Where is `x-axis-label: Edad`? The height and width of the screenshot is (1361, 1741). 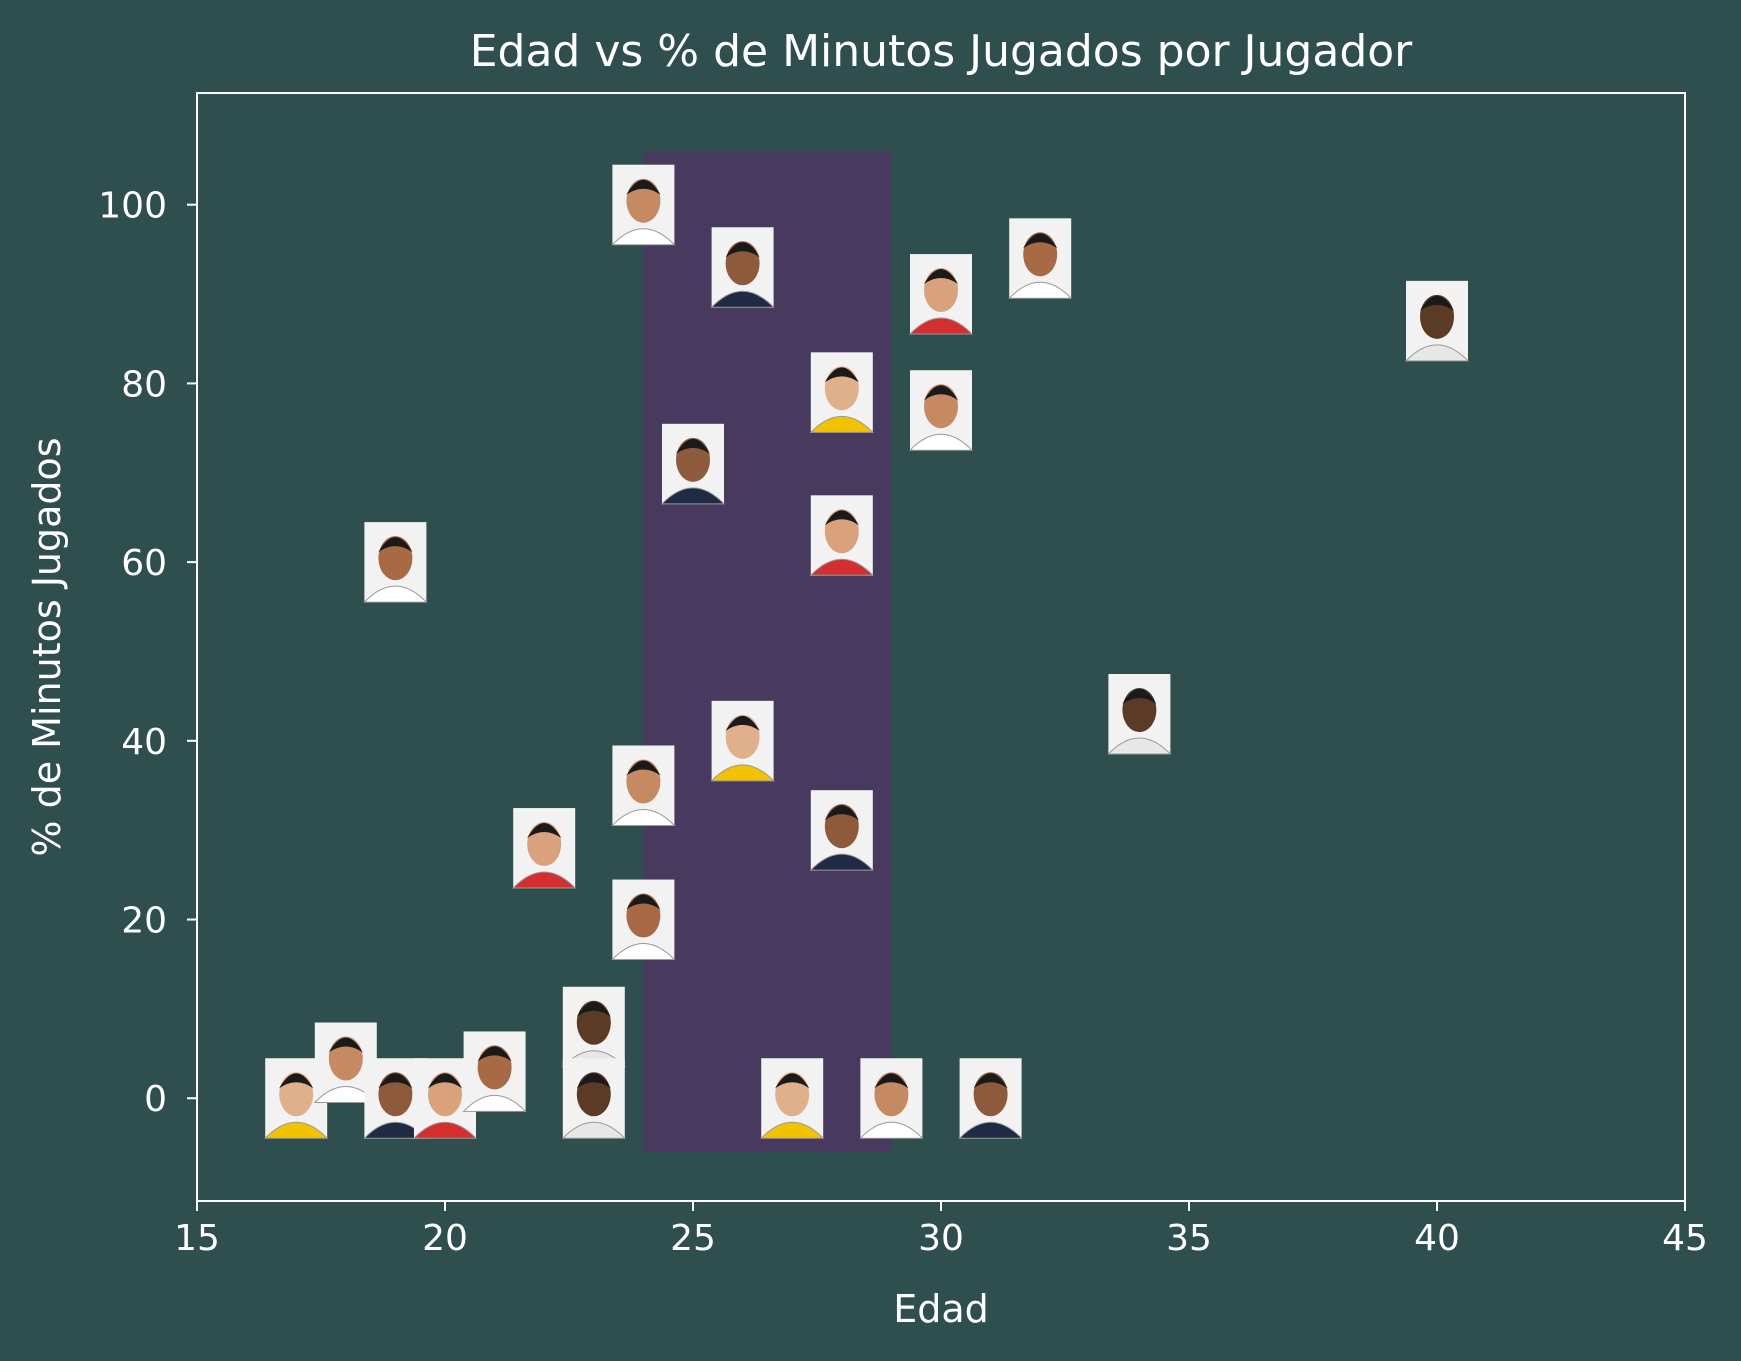 x-axis-label: Edad is located at coordinates (941, 1309).